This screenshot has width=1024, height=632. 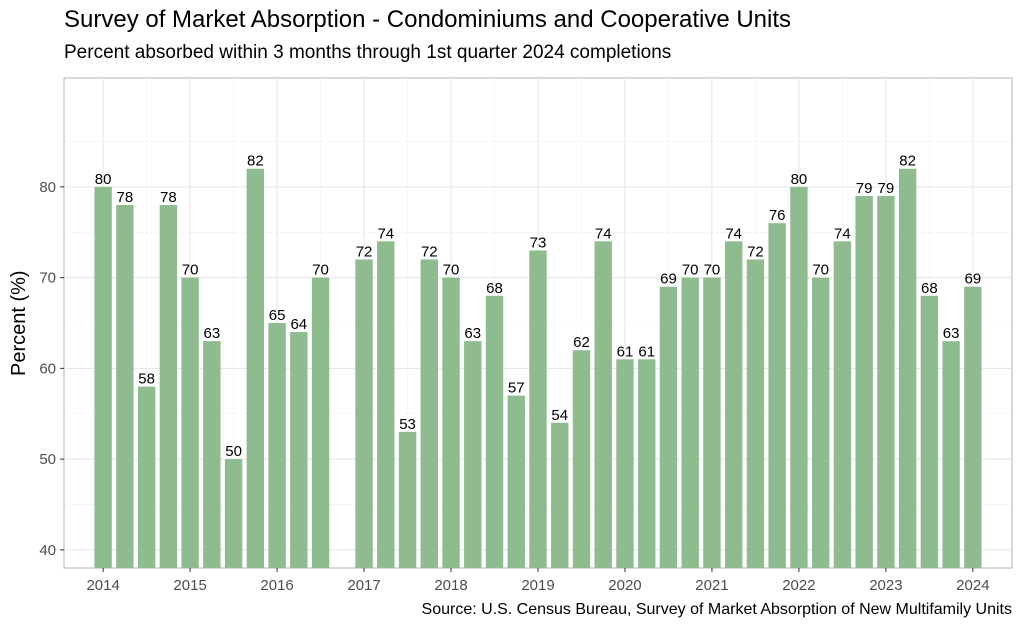 What do you see at coordinates (102, 585) in the screenshot?
I see `x-tick-label: 2014` at bounding box center [102, 585].